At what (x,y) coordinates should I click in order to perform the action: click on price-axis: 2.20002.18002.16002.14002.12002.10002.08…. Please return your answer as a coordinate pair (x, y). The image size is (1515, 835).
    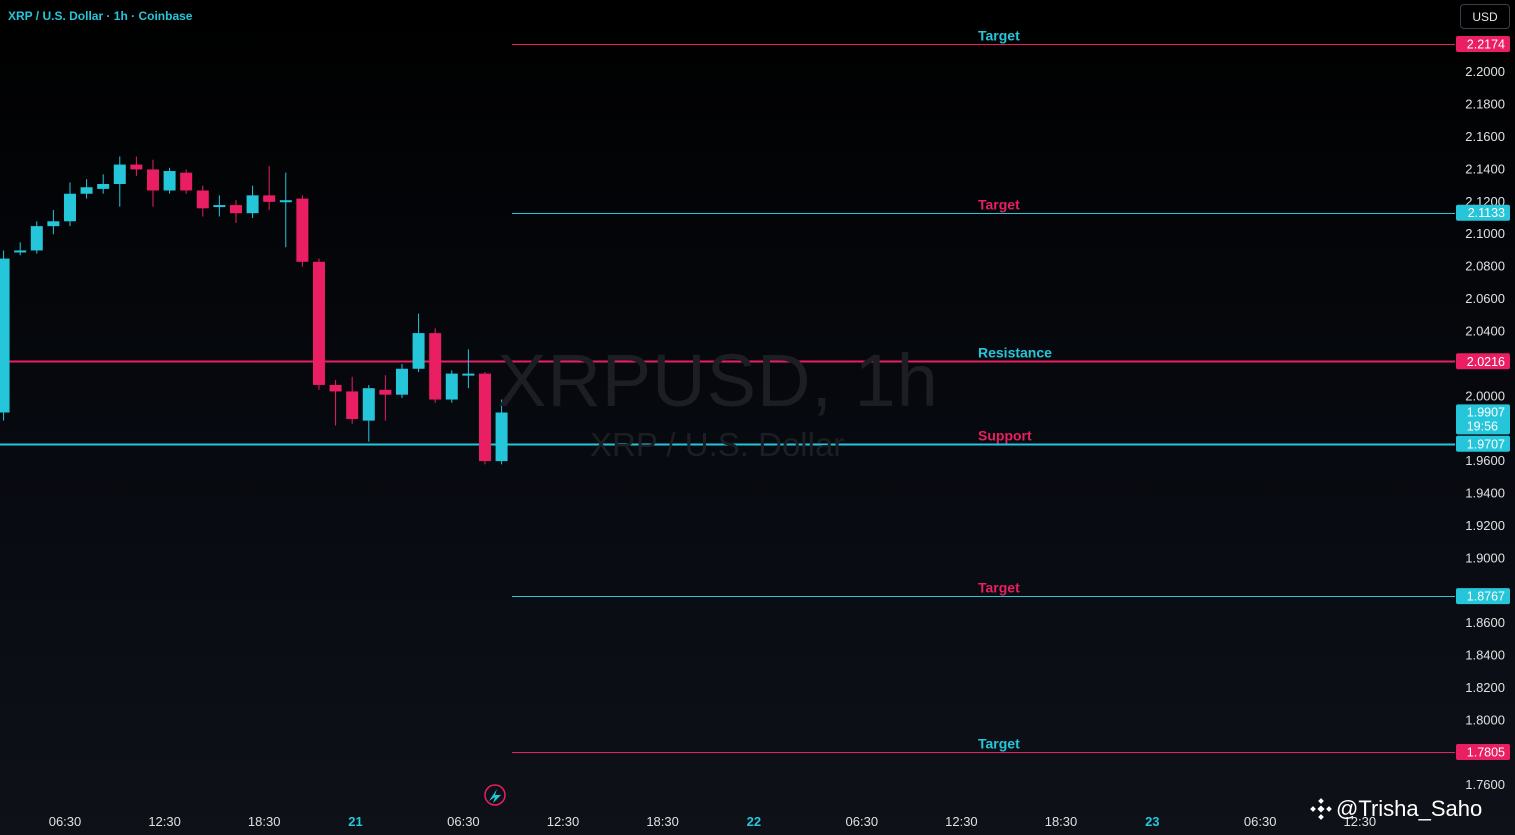
    Looking at the image, I should click on (1485, 428).